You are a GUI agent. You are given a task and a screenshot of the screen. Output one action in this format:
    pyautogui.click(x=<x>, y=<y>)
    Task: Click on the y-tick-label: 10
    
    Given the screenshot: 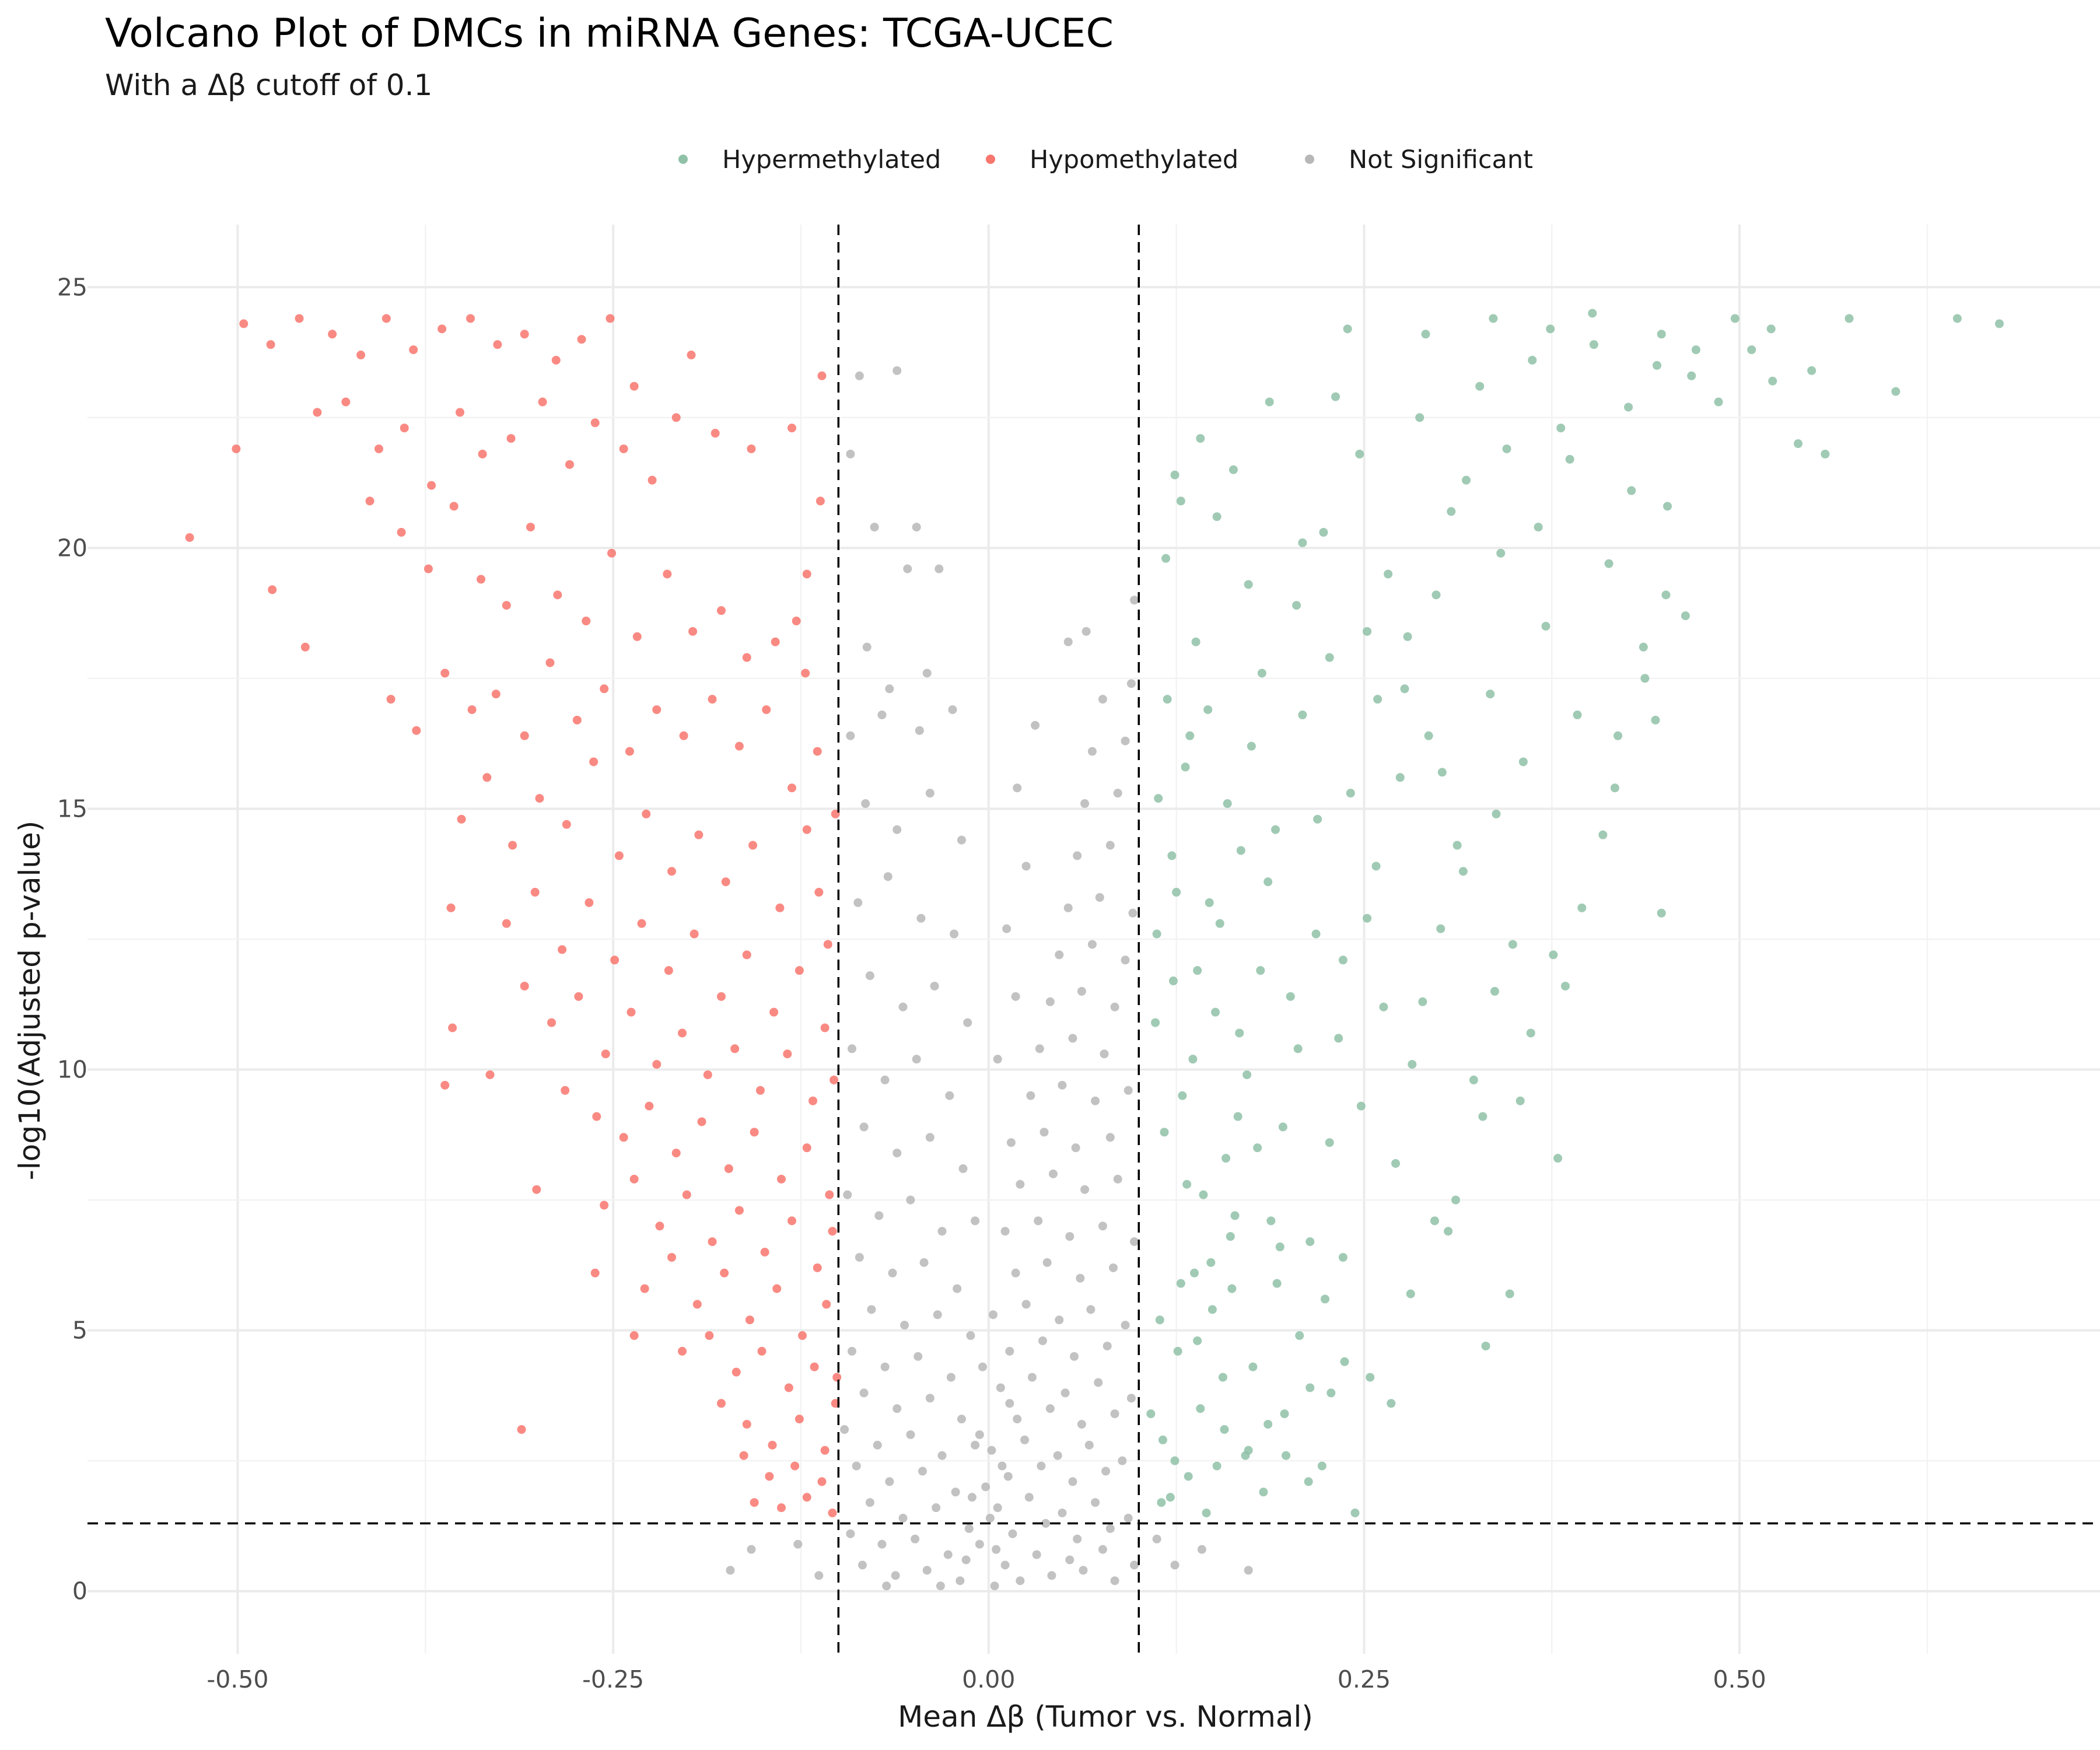 What is the action you would take?
    pyautogui.click(x=72, y=1070)
    